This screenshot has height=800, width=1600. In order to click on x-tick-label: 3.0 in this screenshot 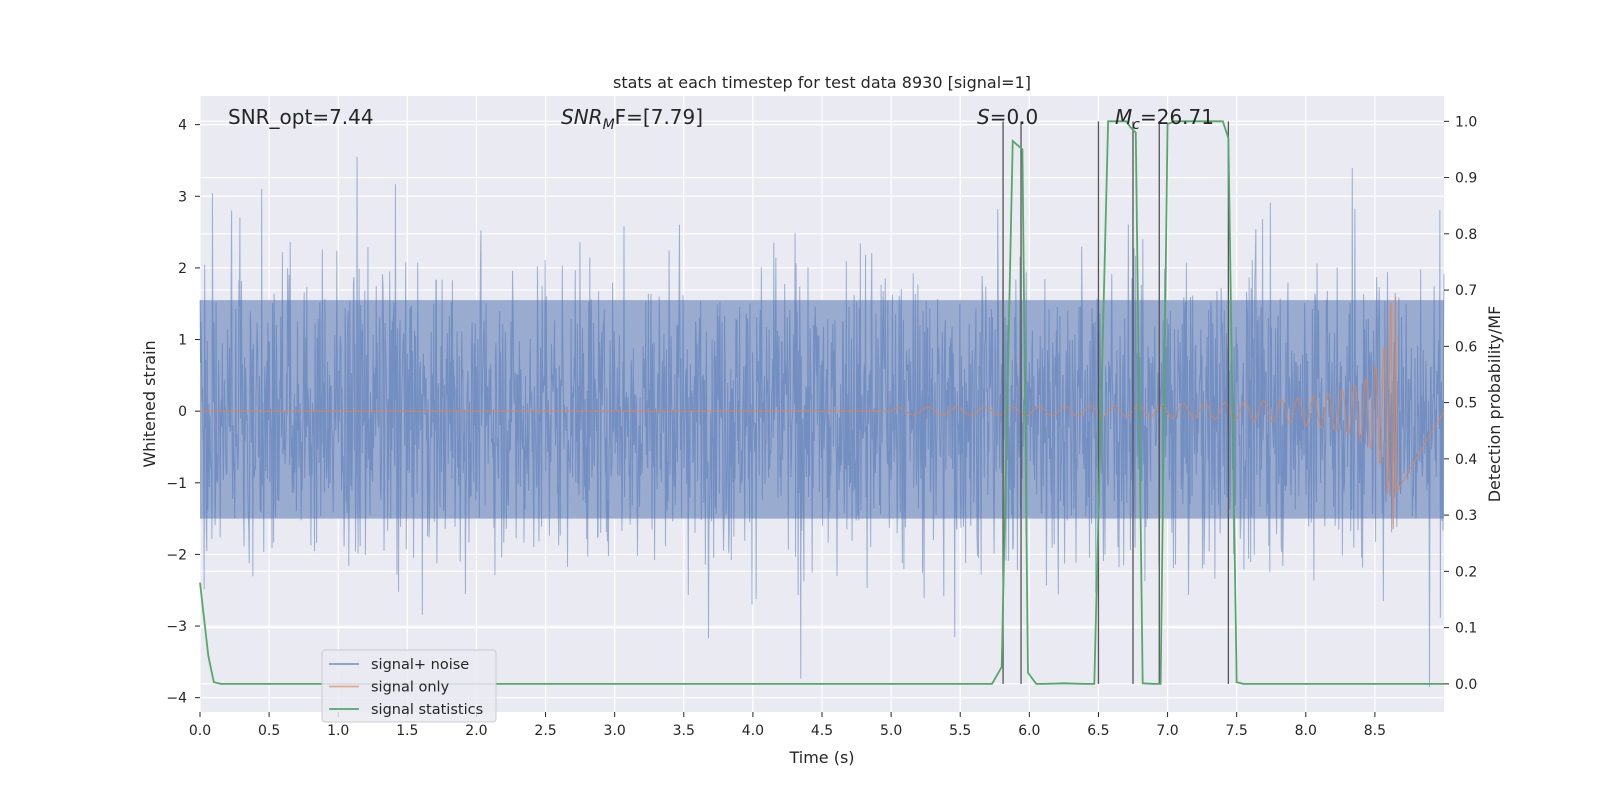, I will do `click(615, 731)`.